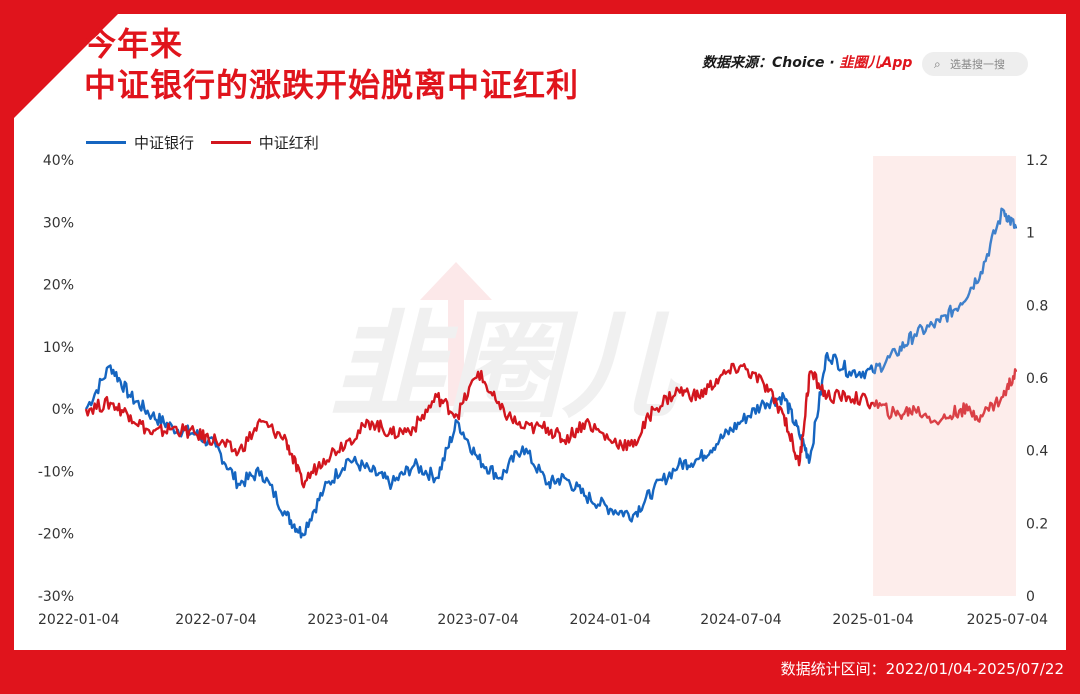  What do you see at coordinates (134, 44) in the screenshot?
I see `title-line-1: 今年来` at bounding box center [134, 44].